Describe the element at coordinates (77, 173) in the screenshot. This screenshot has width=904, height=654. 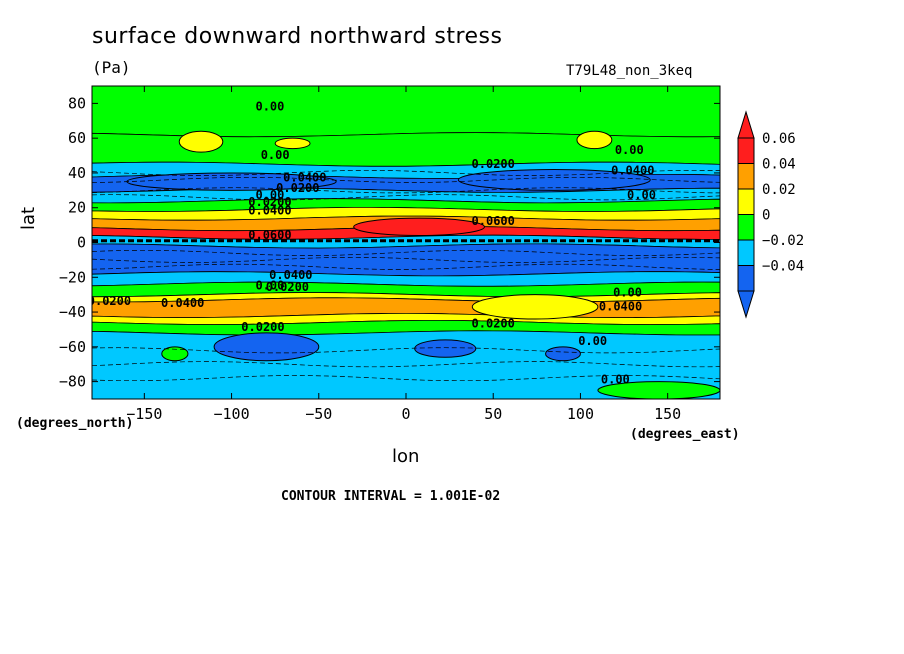
I see `y-tick-label: 40` at that location.